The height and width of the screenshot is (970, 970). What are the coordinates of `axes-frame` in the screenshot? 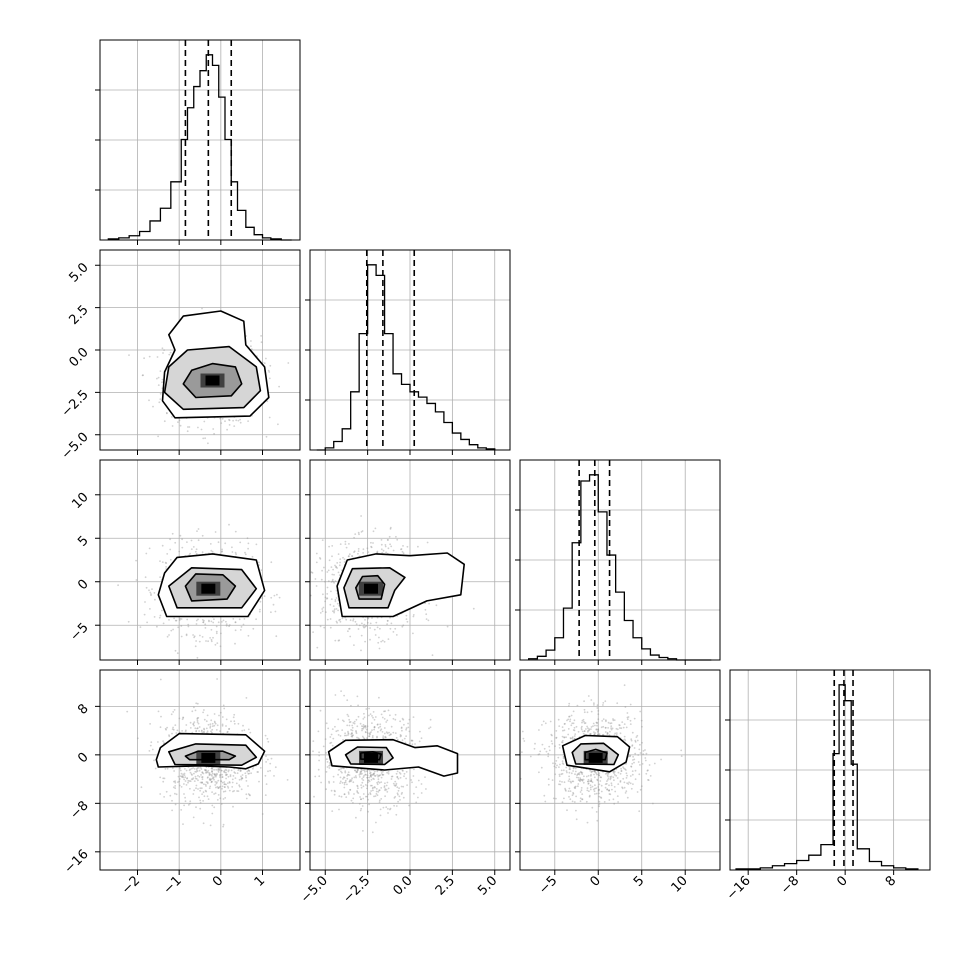 It's located at (410, 770).